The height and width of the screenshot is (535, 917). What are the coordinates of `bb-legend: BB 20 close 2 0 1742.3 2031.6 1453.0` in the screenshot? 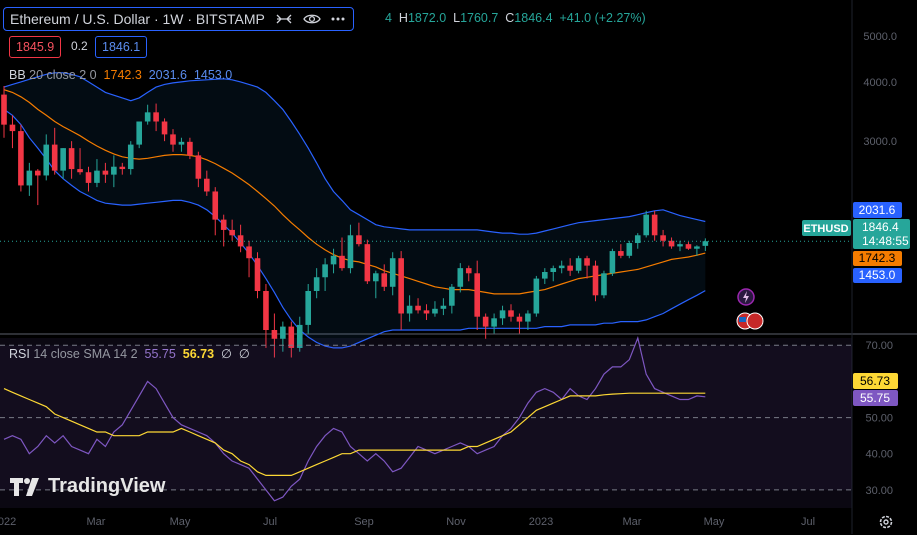 It's located at (120, 75).